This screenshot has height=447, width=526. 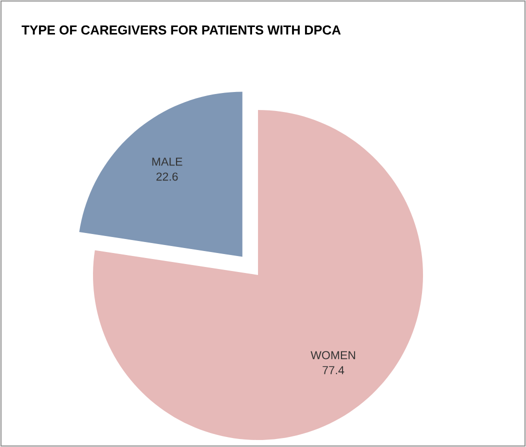 I want to click on data-label: 22.6, so click(x=167, y=176).